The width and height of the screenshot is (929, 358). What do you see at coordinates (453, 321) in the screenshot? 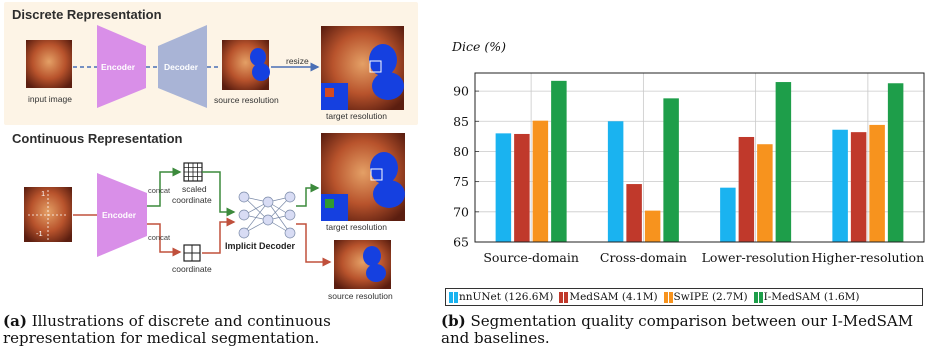
I see `caption-b-label: (b)` at bounding box center [453, 321].